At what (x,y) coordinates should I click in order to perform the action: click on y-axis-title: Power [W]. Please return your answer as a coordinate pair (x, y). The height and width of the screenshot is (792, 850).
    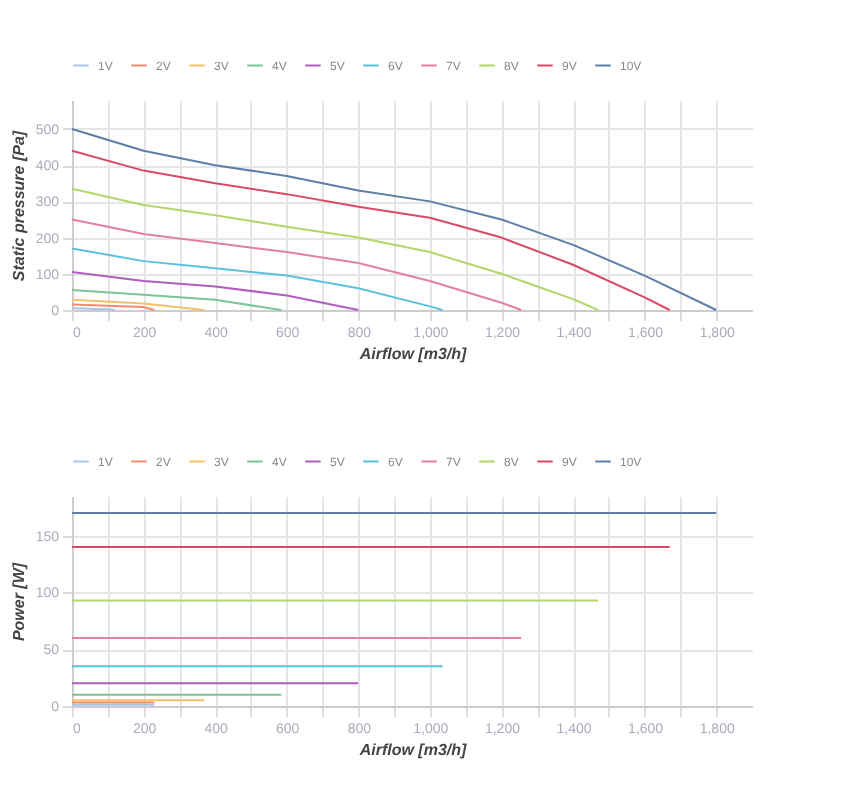
    Looking at the image, I should click on (18, 602).